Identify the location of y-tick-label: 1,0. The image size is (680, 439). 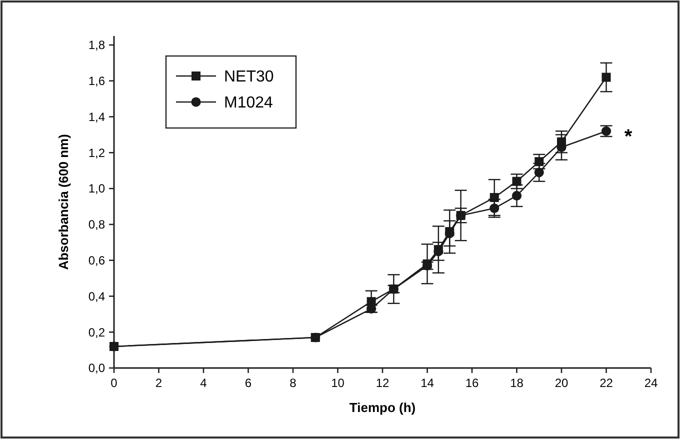
(97, 189).